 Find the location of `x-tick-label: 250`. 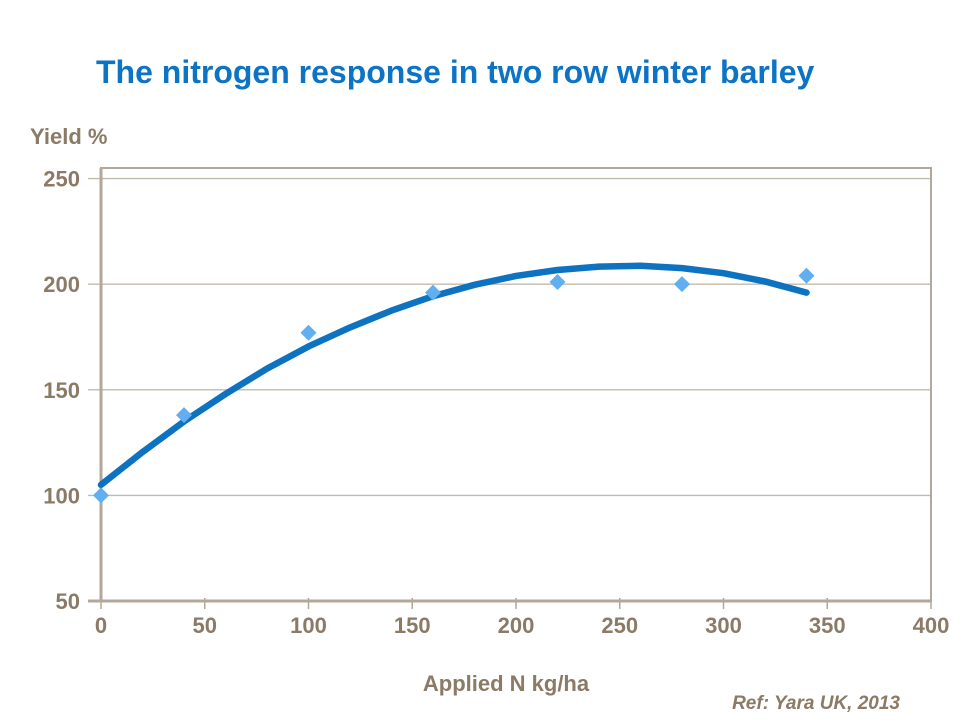

x-tick-label: 250 is located at coordinates (619, 625).